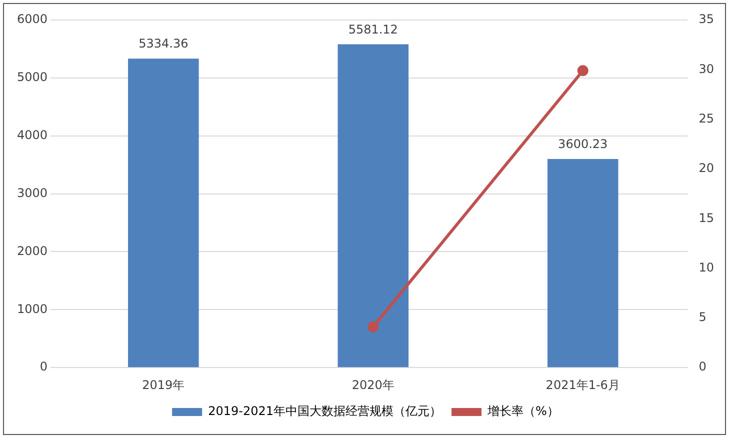 The height and width of the screenshot is (440, 731). What do you see at coordinates (706, 118) in the screenshot?
I see `y2-tick-label: 25` at bounding box center [706, 118].